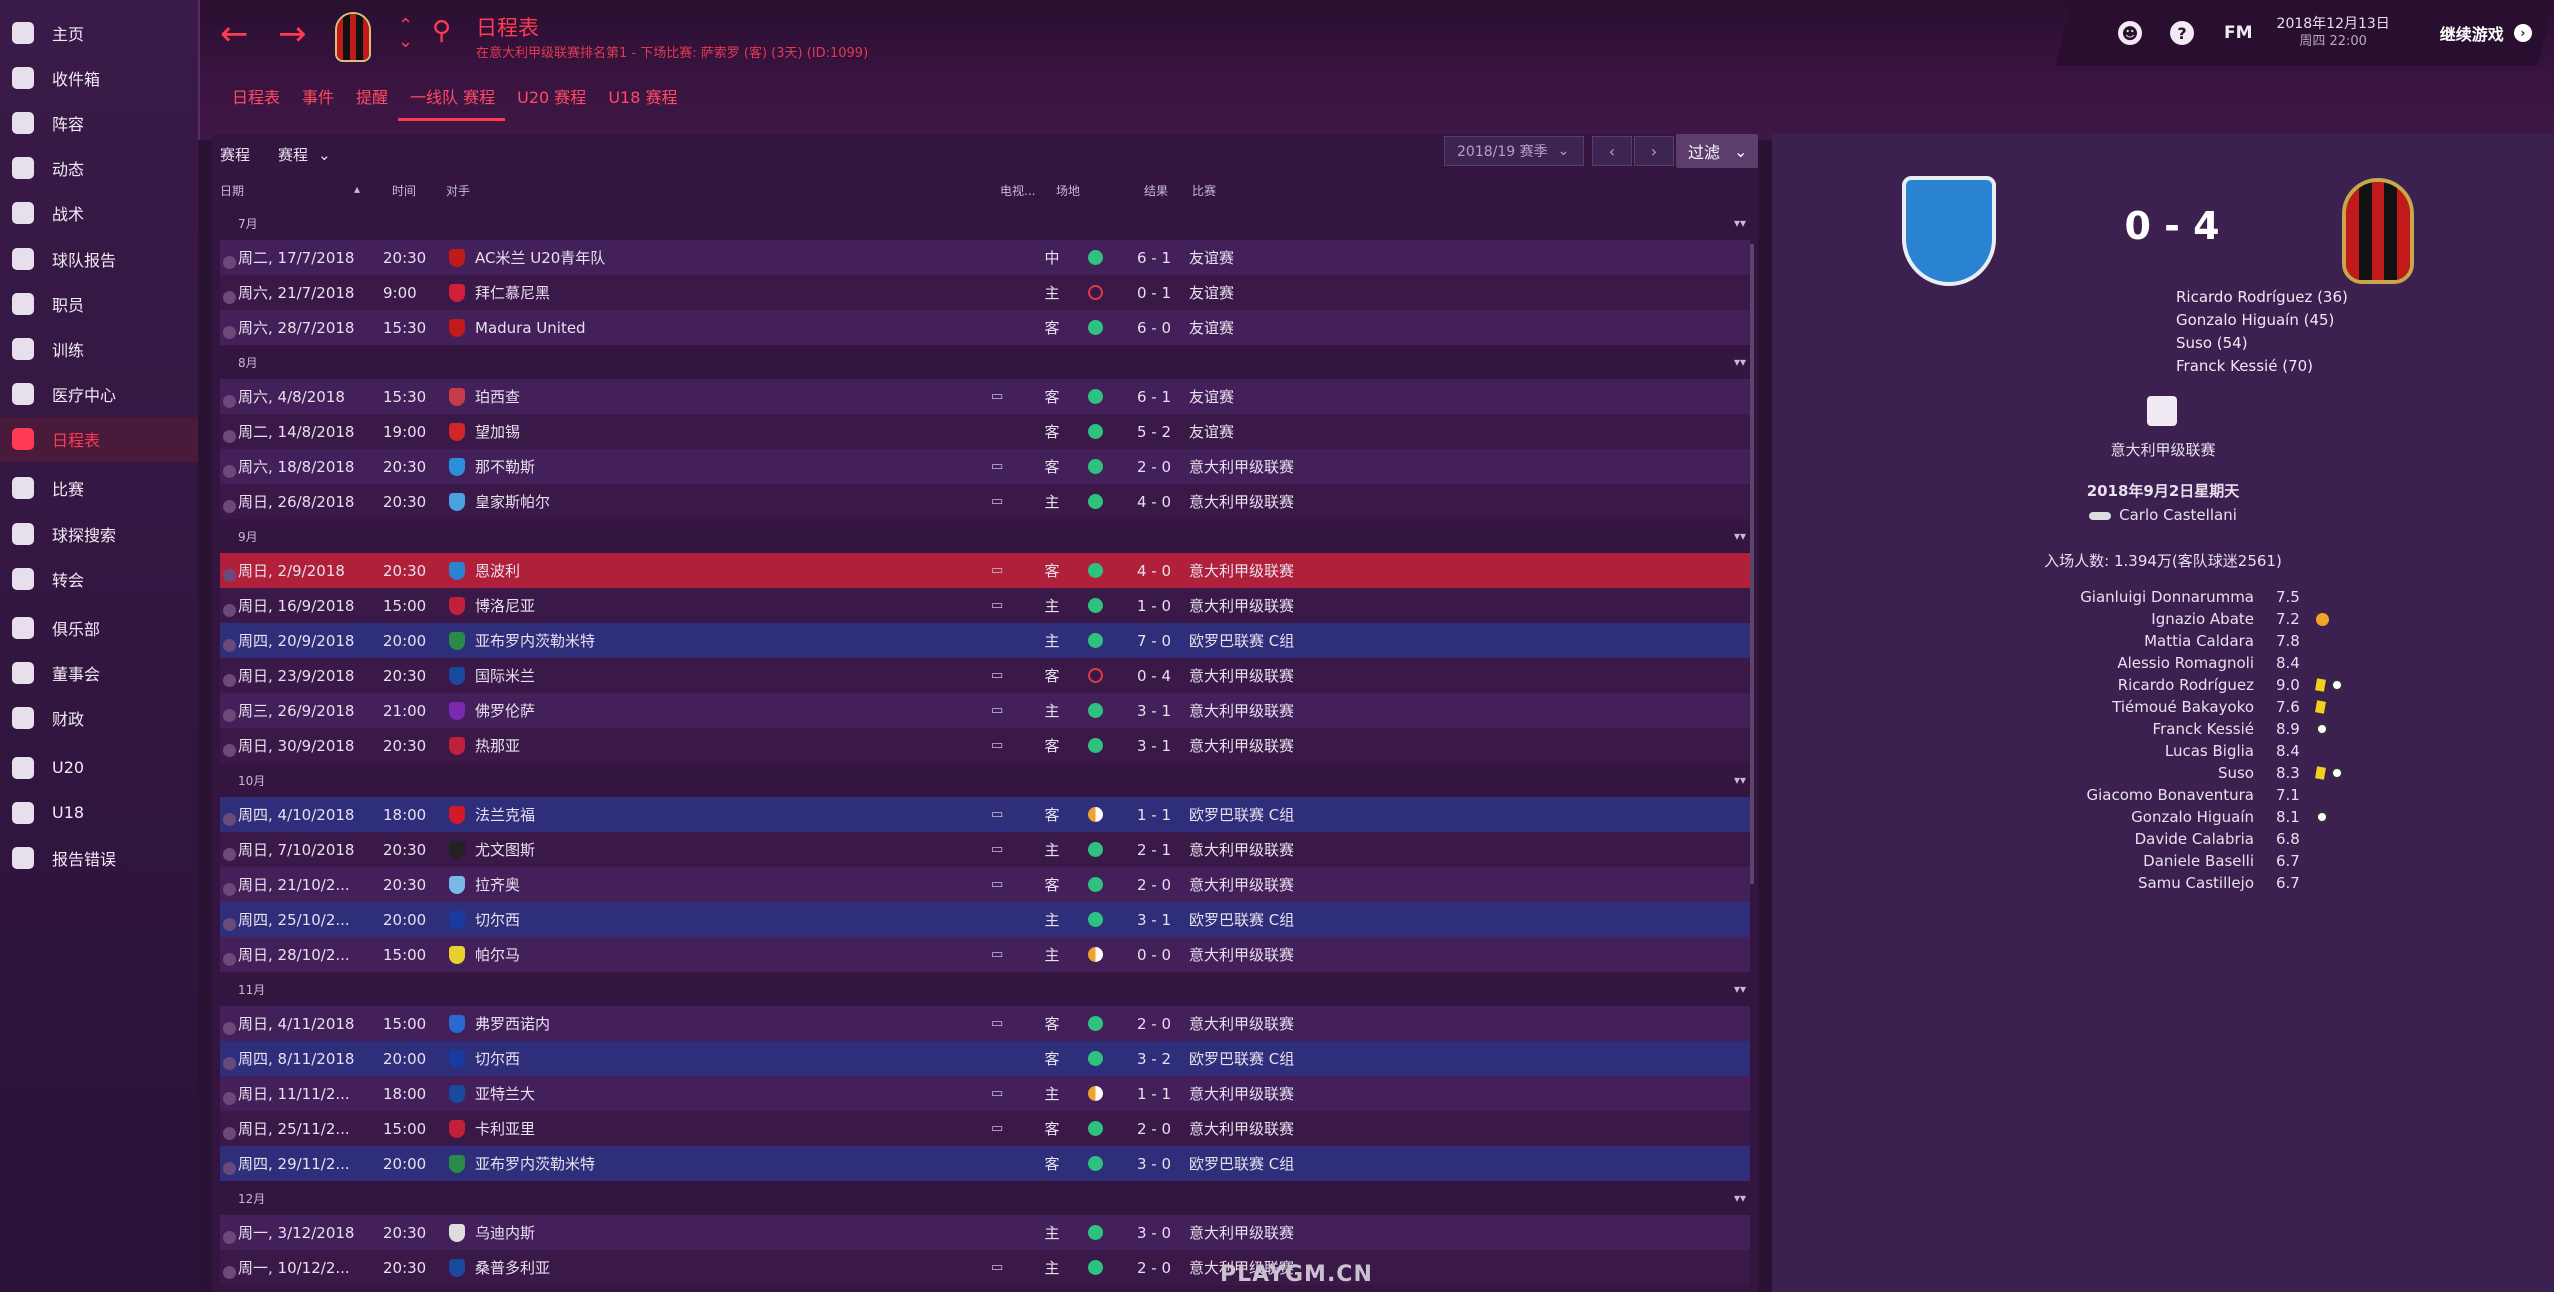 The width and height of the screenshot is (2554, 1292). I want to click on result: 1 - 0, so click(1154, 605).